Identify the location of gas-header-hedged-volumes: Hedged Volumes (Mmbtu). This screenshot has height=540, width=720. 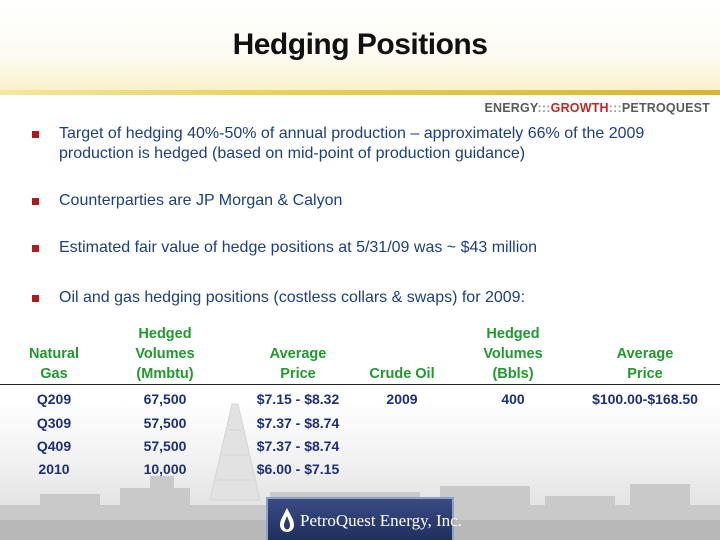
(165, 354).